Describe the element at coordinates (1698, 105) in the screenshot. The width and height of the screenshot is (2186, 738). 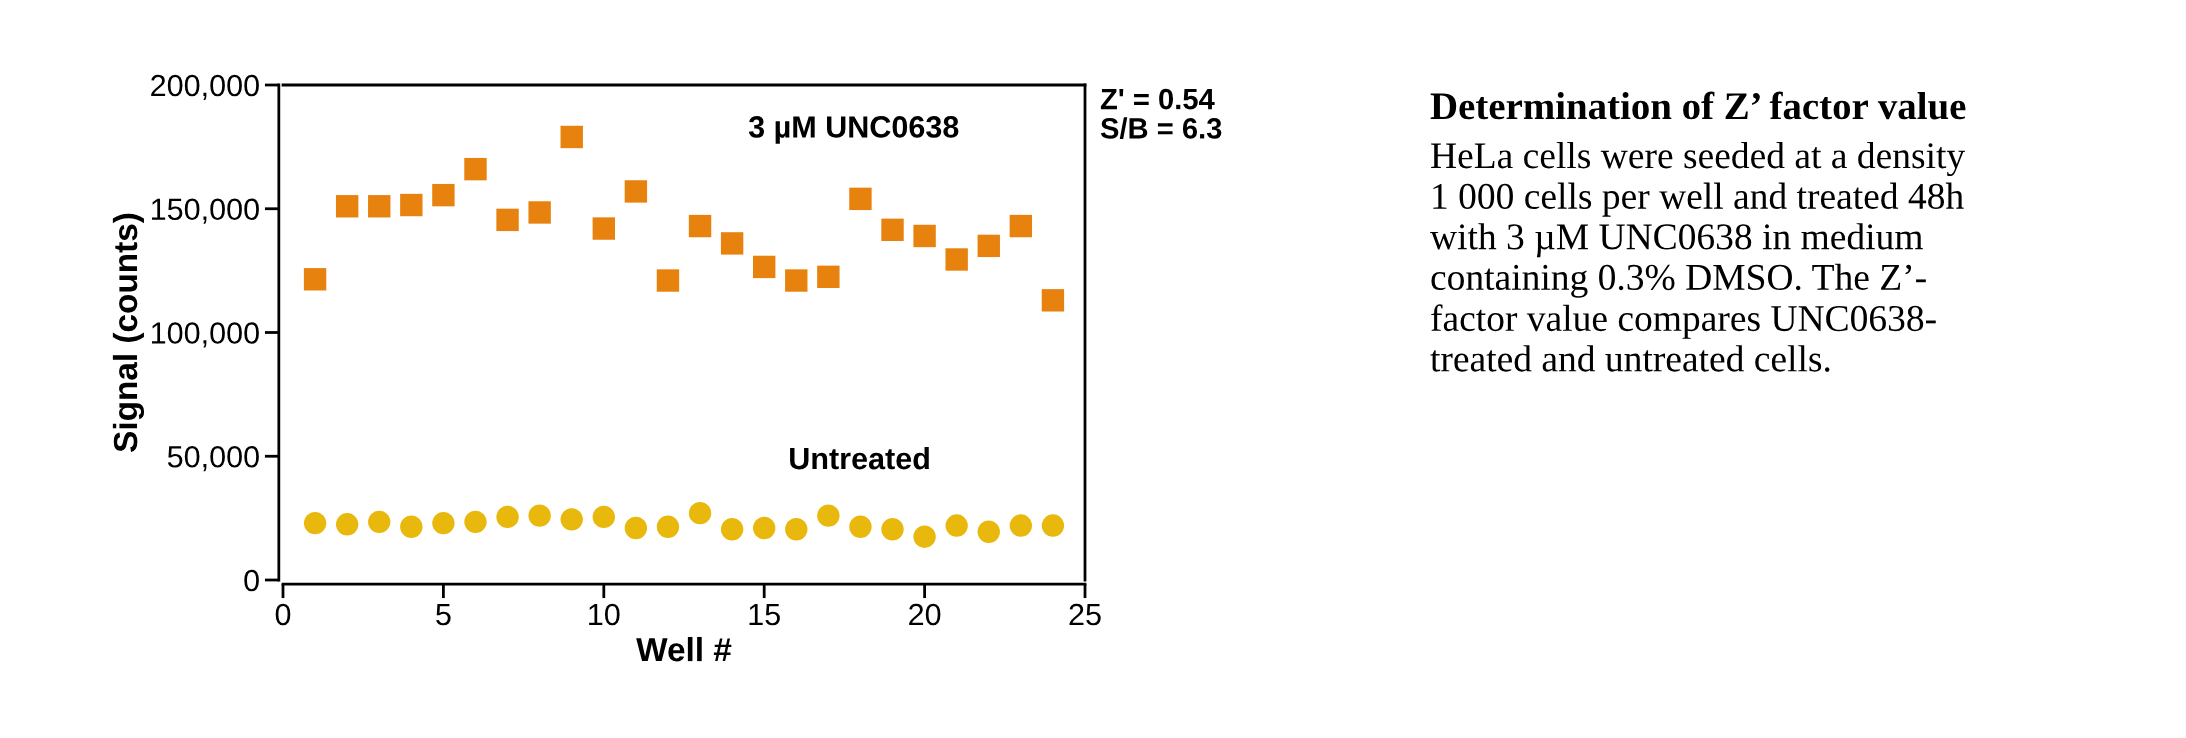
I see `text: Determination of Z’ factor value` at that location.